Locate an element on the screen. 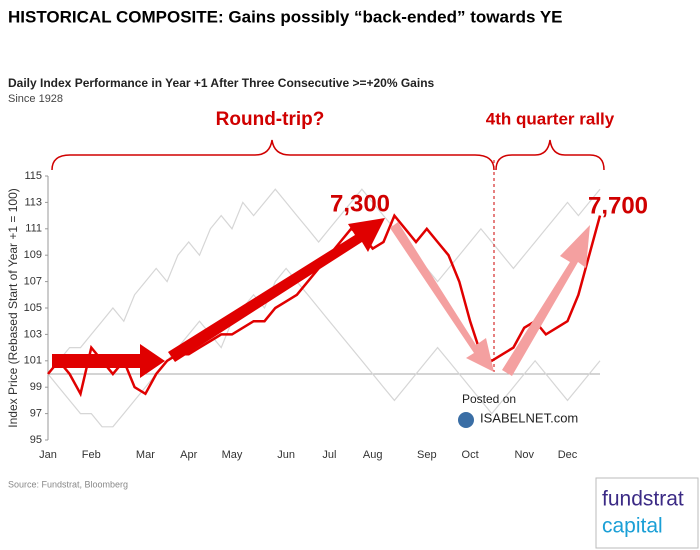  subtitle: Since 1928 is located at coordinates (35, 99).